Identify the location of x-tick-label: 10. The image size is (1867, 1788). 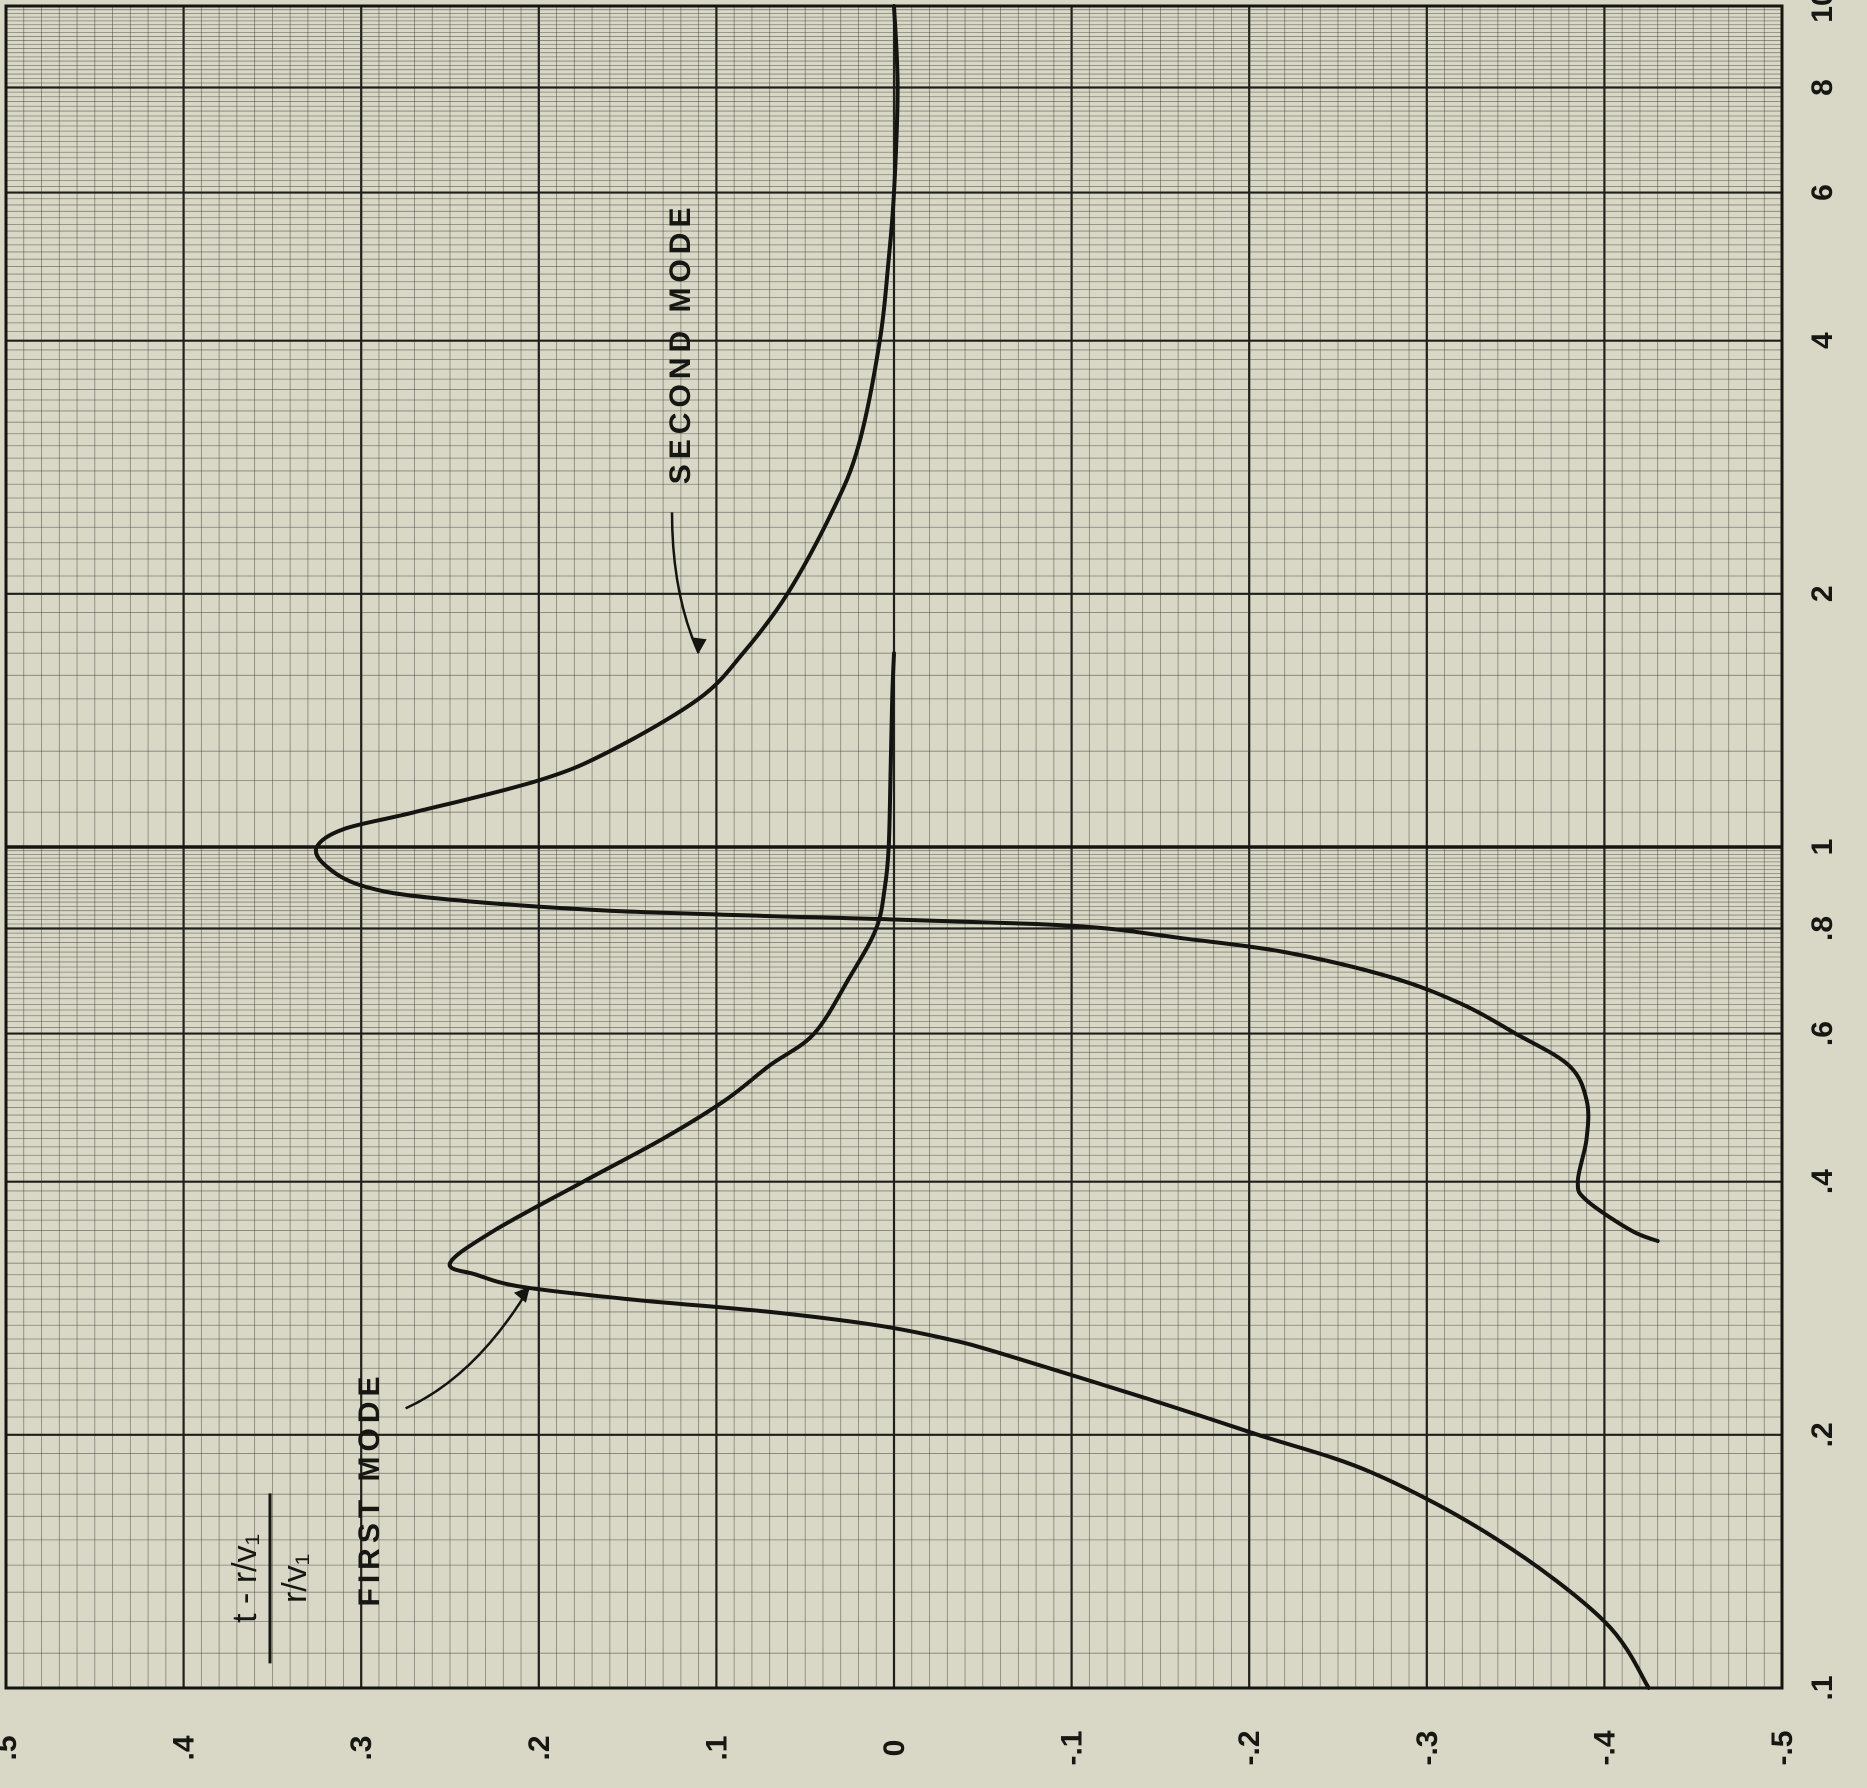
(1822, 11).